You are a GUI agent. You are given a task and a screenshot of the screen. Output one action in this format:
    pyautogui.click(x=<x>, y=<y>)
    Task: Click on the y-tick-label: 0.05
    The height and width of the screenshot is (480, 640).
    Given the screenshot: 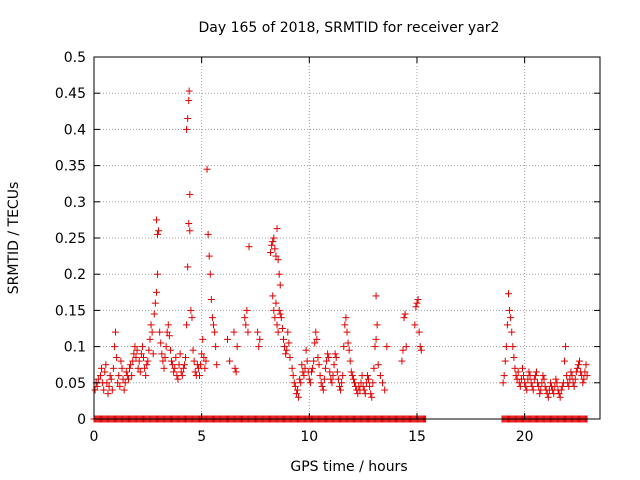 What is the action you would take?
    pyautogui.click(x=70, y=384)
    